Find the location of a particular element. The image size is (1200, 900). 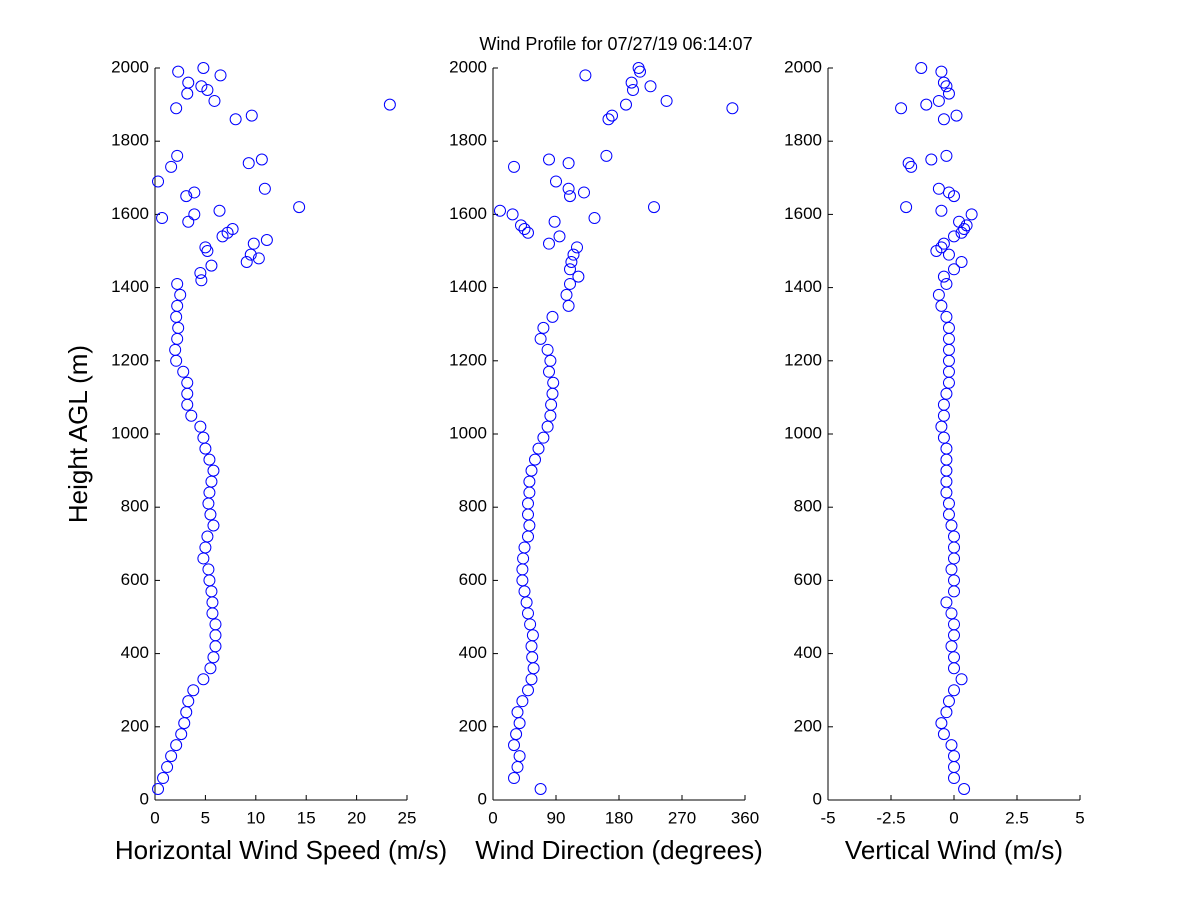

x-axis-label: Vertical Wind (m/s) is located at coordinates (954, 850).